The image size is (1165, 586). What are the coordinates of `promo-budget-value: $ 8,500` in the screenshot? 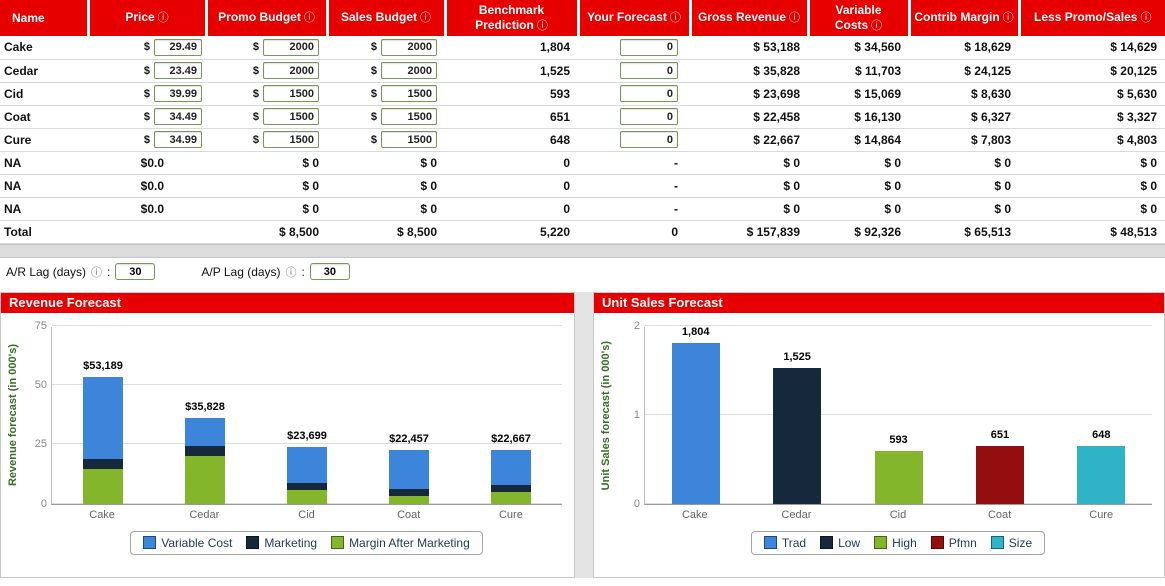 It's located at (266, 232).